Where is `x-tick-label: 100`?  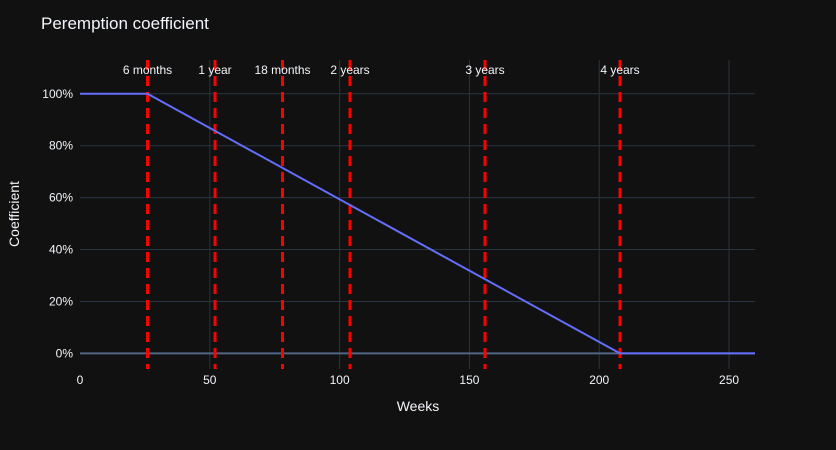
x-tick-label: 100 is located at coordinates (340, 380).